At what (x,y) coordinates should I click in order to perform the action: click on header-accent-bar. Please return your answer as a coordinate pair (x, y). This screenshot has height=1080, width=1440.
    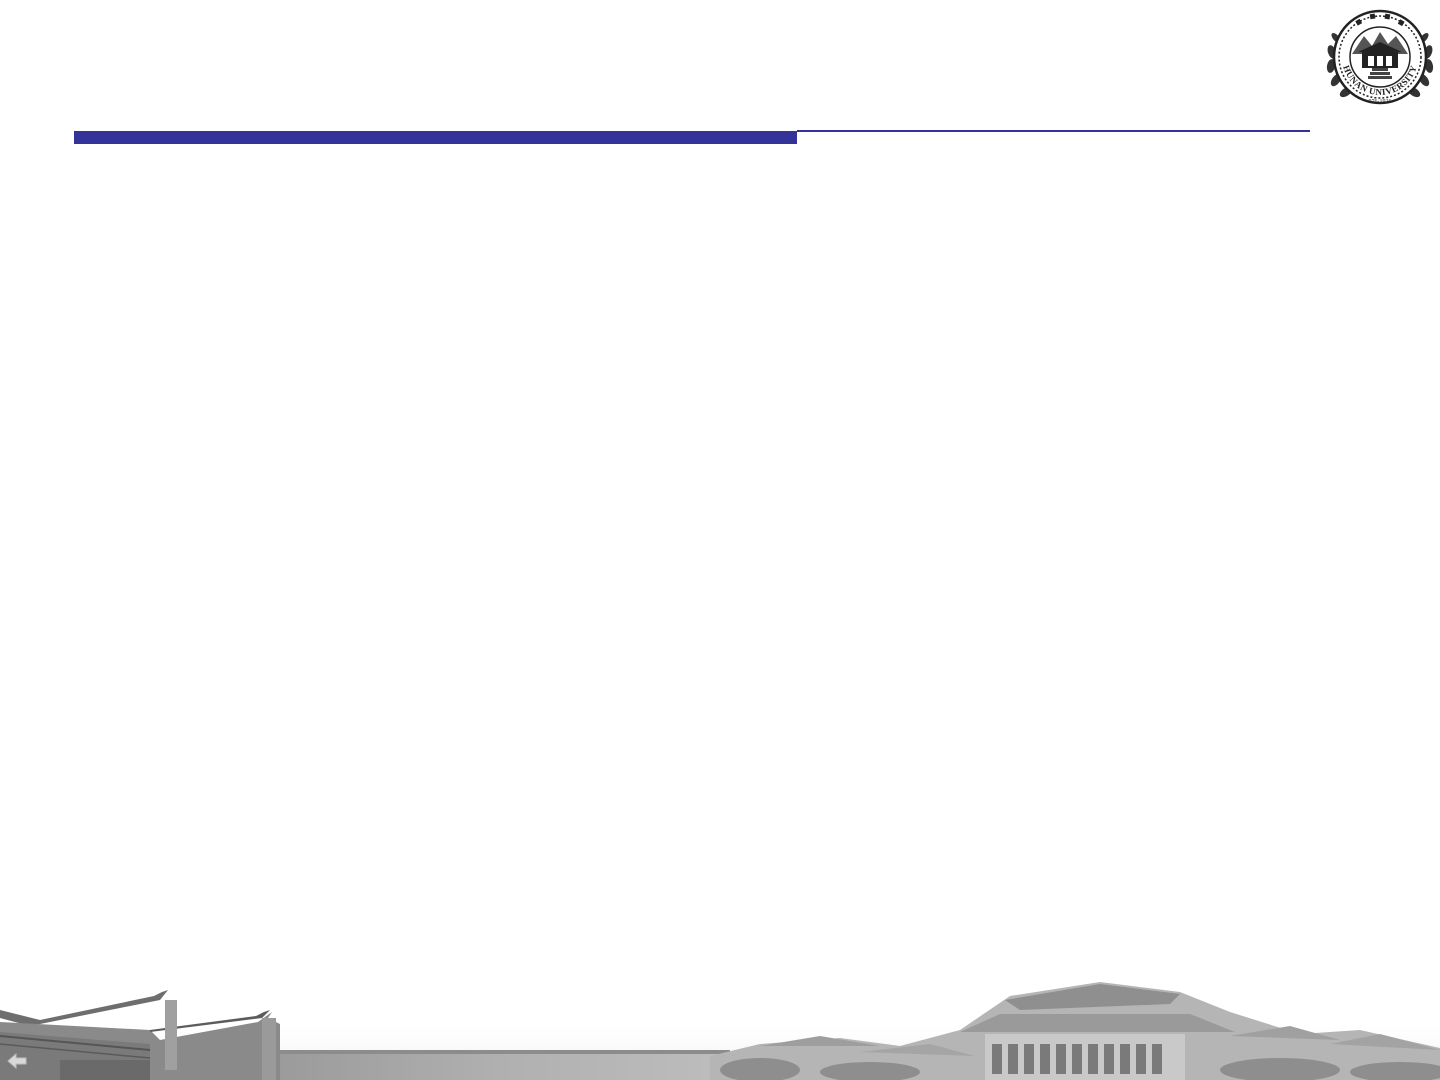
    Looking at the image, I should click on (435, 137).